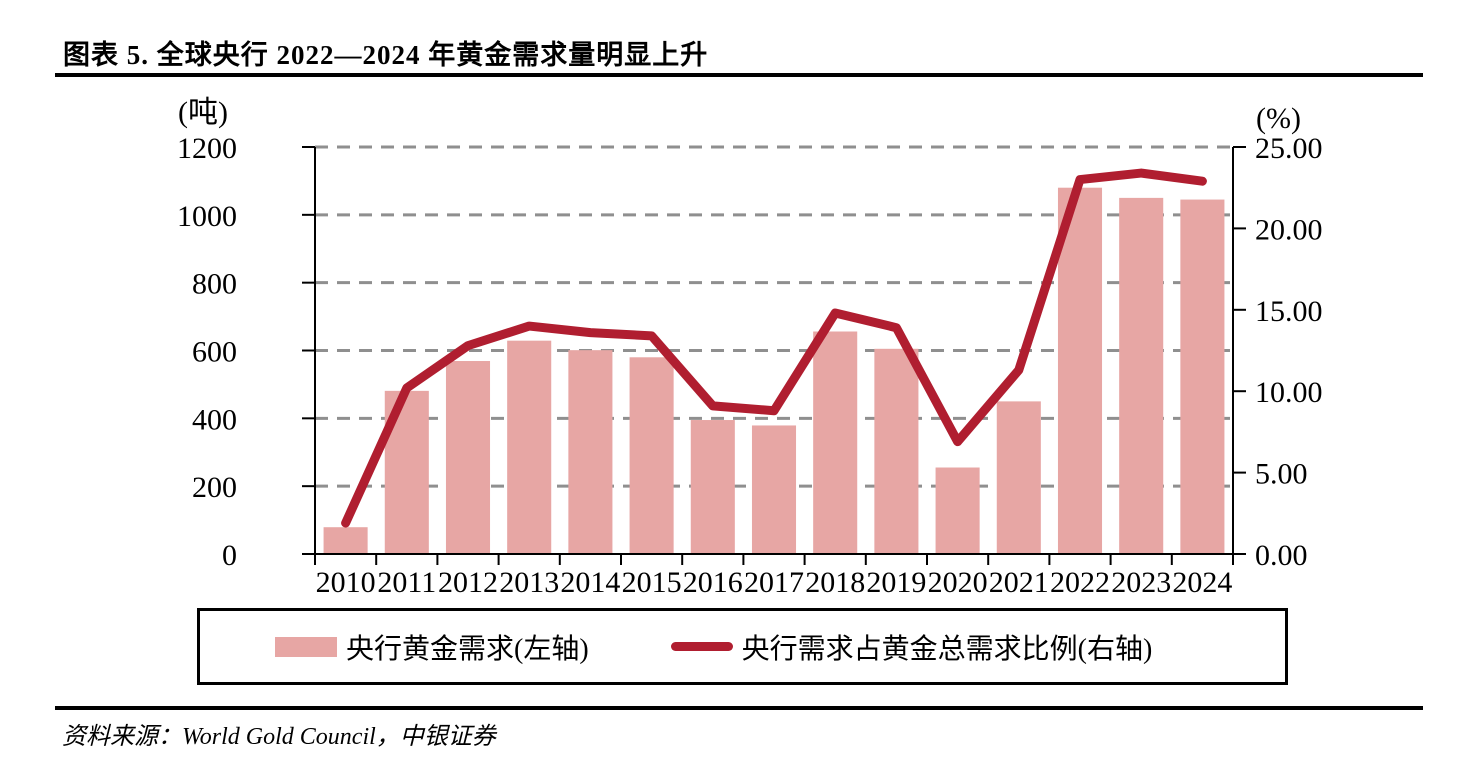 The height and width of the screenshot is (780, 1482). Describe the element at coordinates (957, 510) in the screenshot. I see `bar-2020` at that location.